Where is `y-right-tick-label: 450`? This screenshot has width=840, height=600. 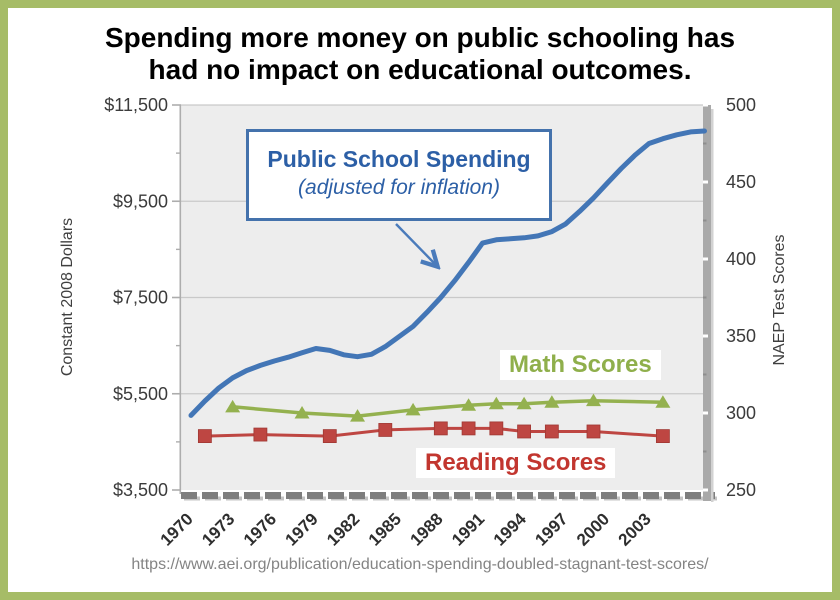
y-right-tick-label: 450 is located at coordinates (741, 182).